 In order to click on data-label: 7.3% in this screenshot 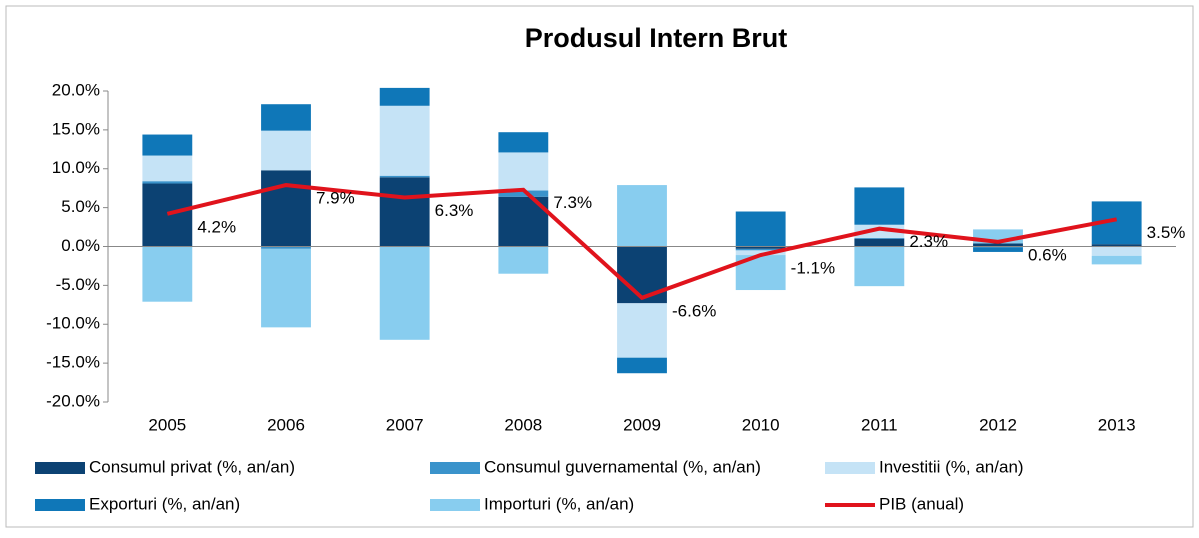, I will do `click(572, 202)`.